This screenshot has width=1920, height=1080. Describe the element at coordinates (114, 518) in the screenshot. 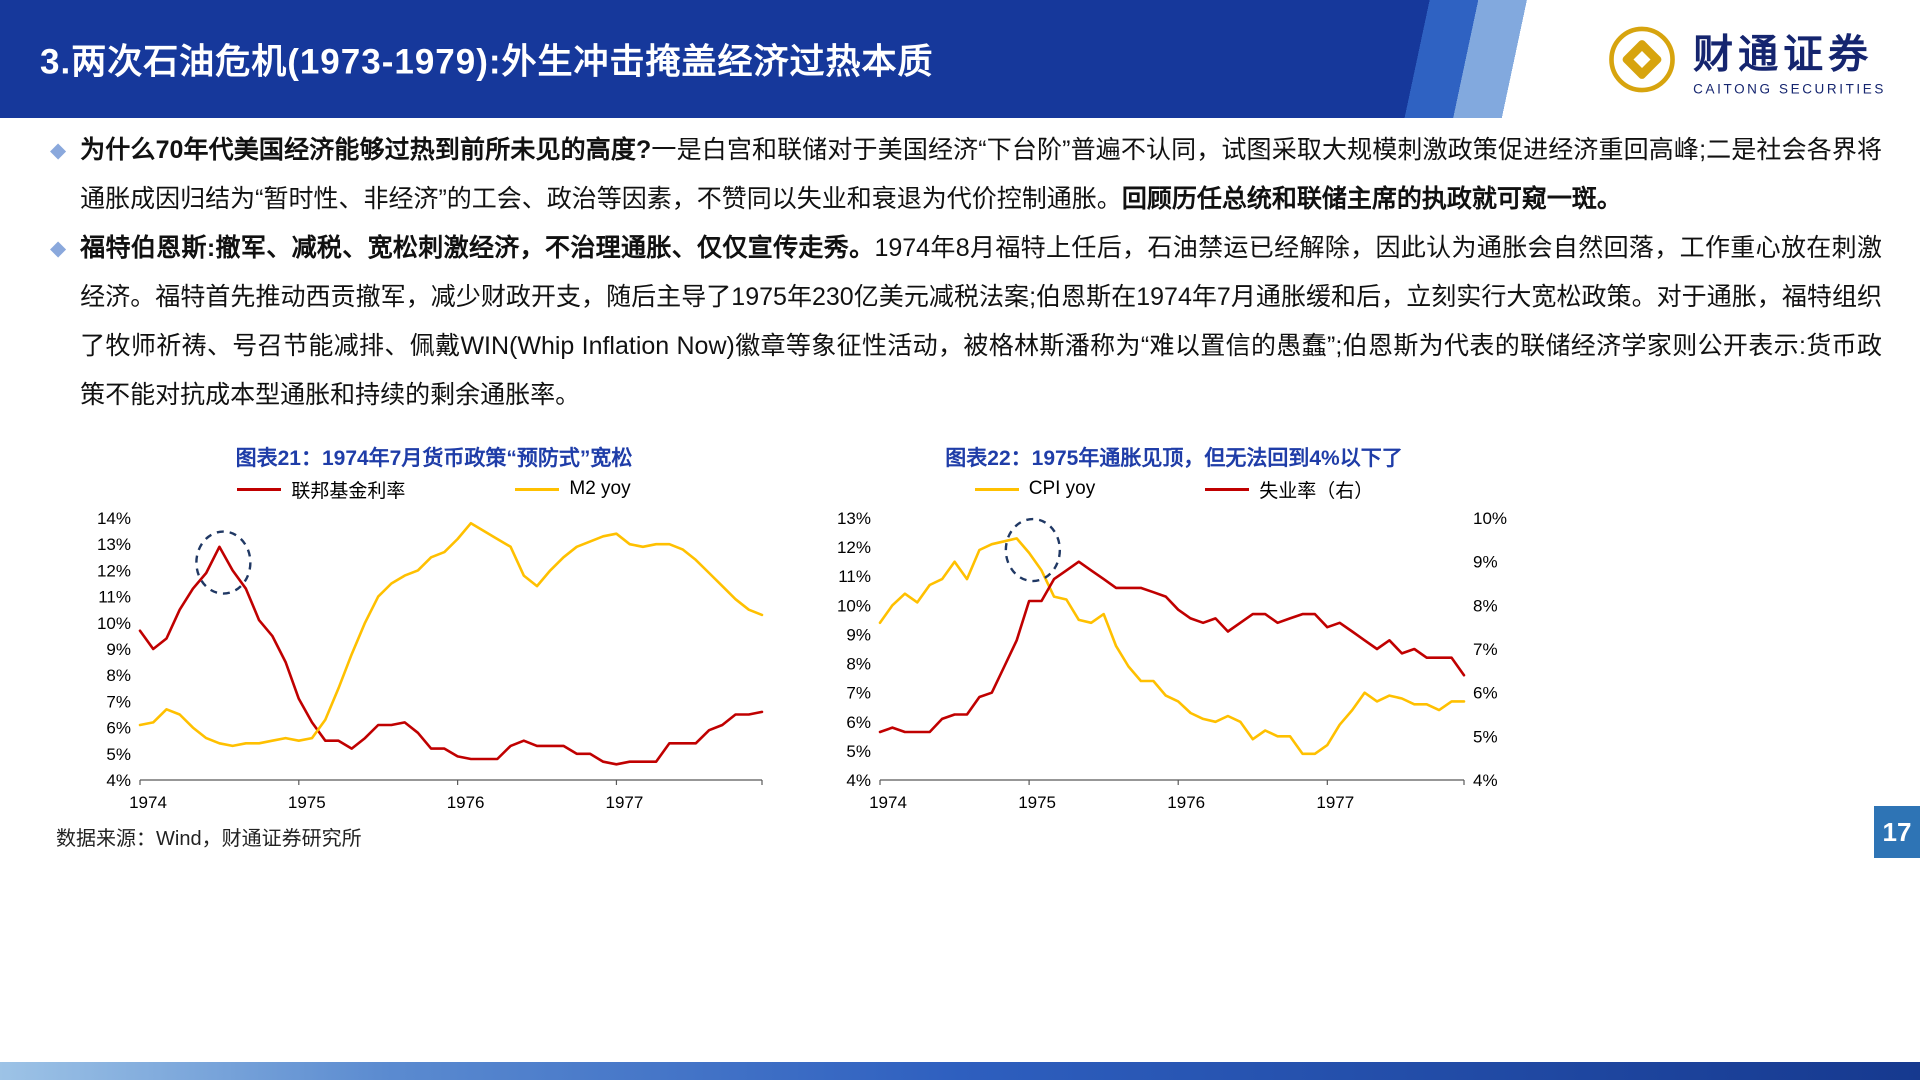

I see `y-axis-tick-label: 14%` at that location.